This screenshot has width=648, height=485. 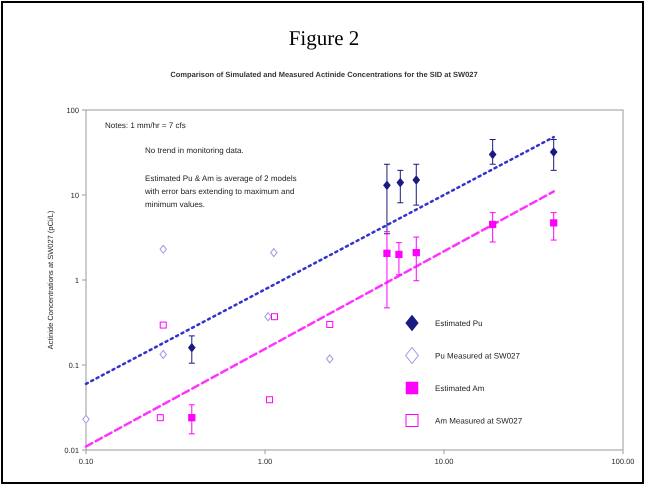 What do you see at coordinates (220, 191) in the screenshot?
I see `annotation: Estimated Pu & Am is average of 2 models with error bars extending to maximum and minimum values.` at bounding box center [220, 191].